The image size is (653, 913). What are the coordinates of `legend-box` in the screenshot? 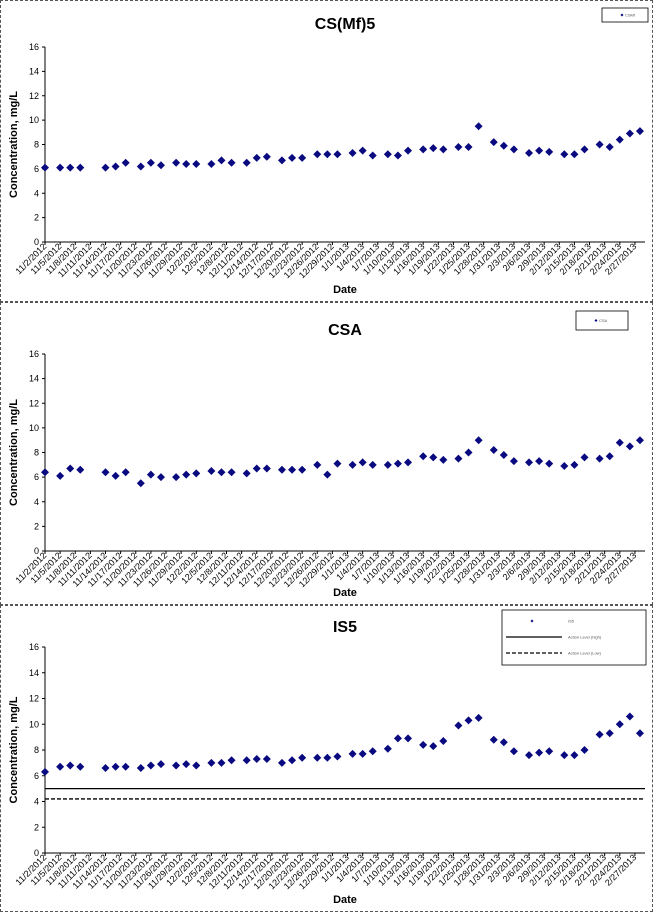 It's located at (625, 15).